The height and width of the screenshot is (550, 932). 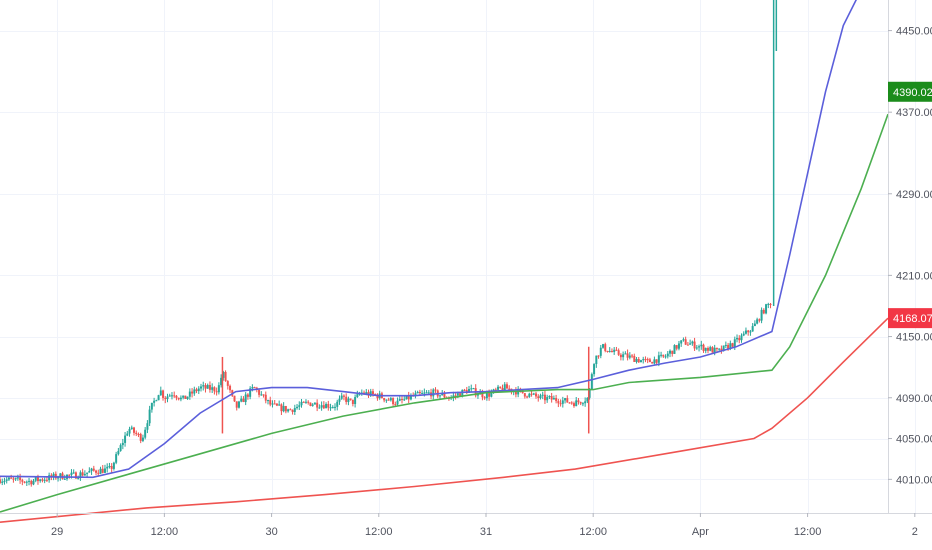 I want to click on price-tag-box, so click(x=910, y=318).